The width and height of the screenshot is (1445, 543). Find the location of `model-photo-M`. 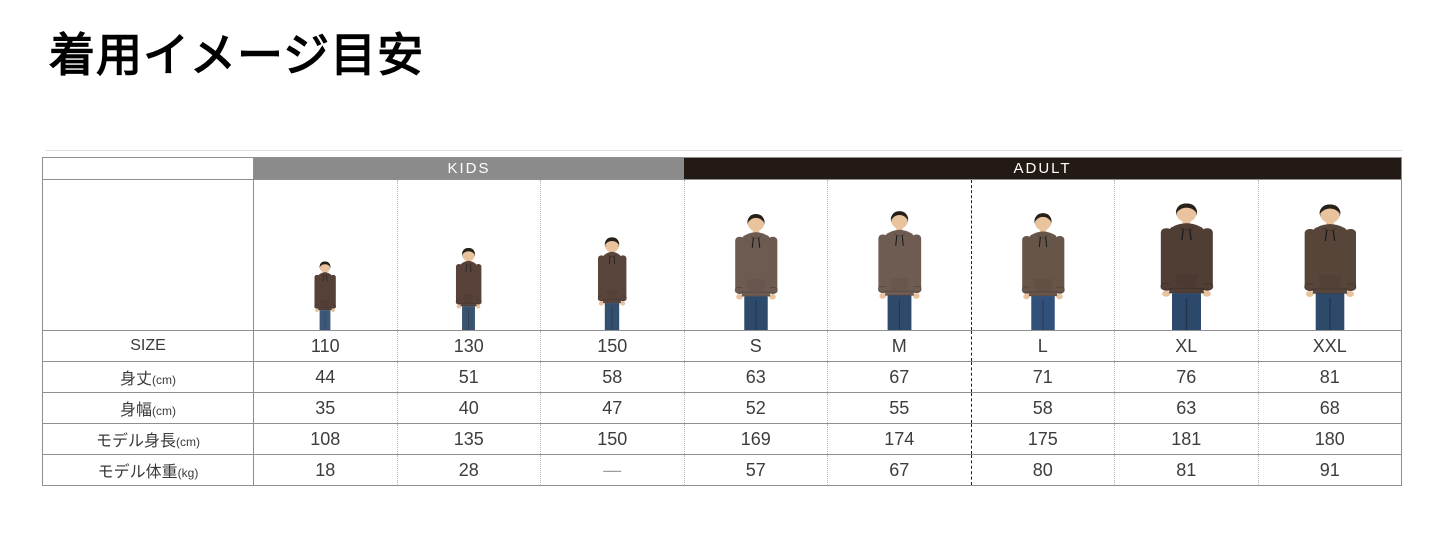

model-photo-M is located at coordinates (899, 255).